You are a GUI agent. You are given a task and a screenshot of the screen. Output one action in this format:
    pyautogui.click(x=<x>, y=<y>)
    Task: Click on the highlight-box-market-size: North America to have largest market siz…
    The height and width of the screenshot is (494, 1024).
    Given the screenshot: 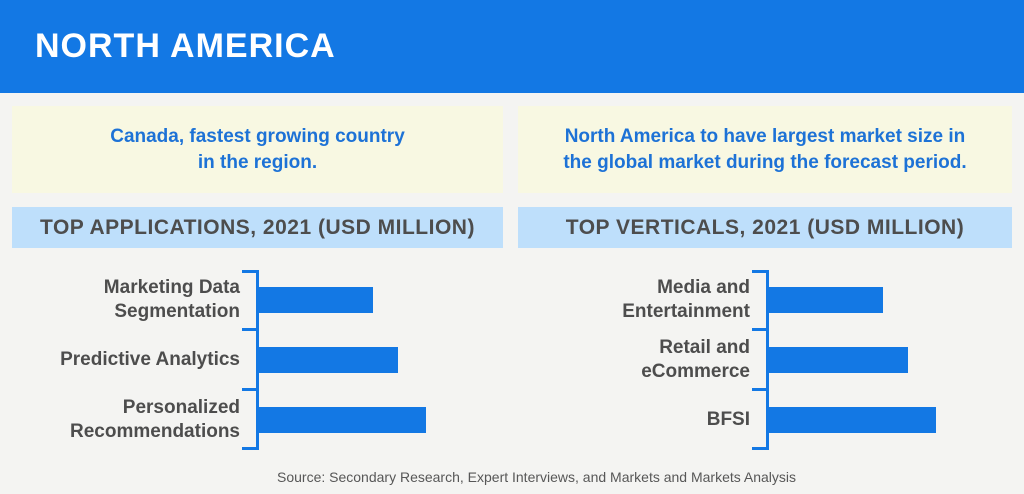 What is the action you would take?
    pyautogui.click(x=765, y=149)
    